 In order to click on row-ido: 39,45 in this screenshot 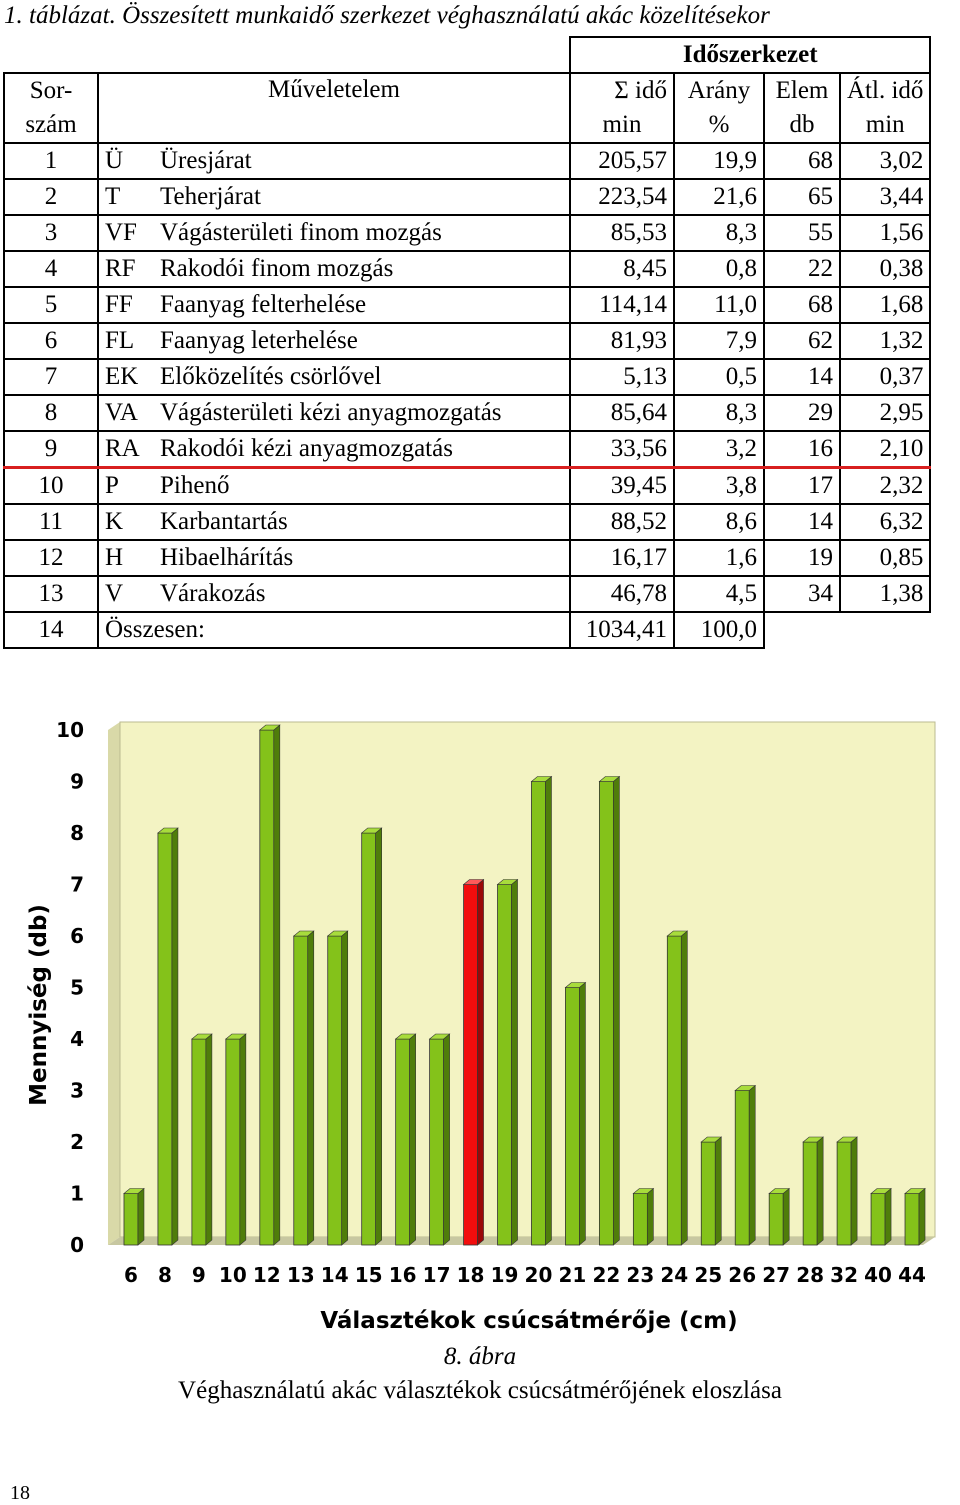, I will do `click(622, 485)`.